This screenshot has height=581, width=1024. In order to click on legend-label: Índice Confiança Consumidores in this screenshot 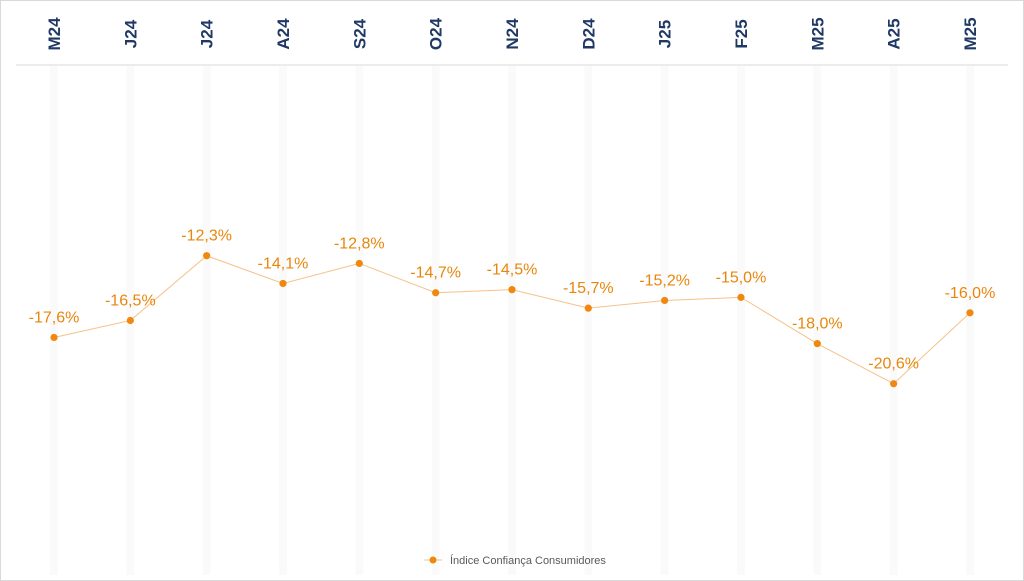, I will do `click(528, 560)`.